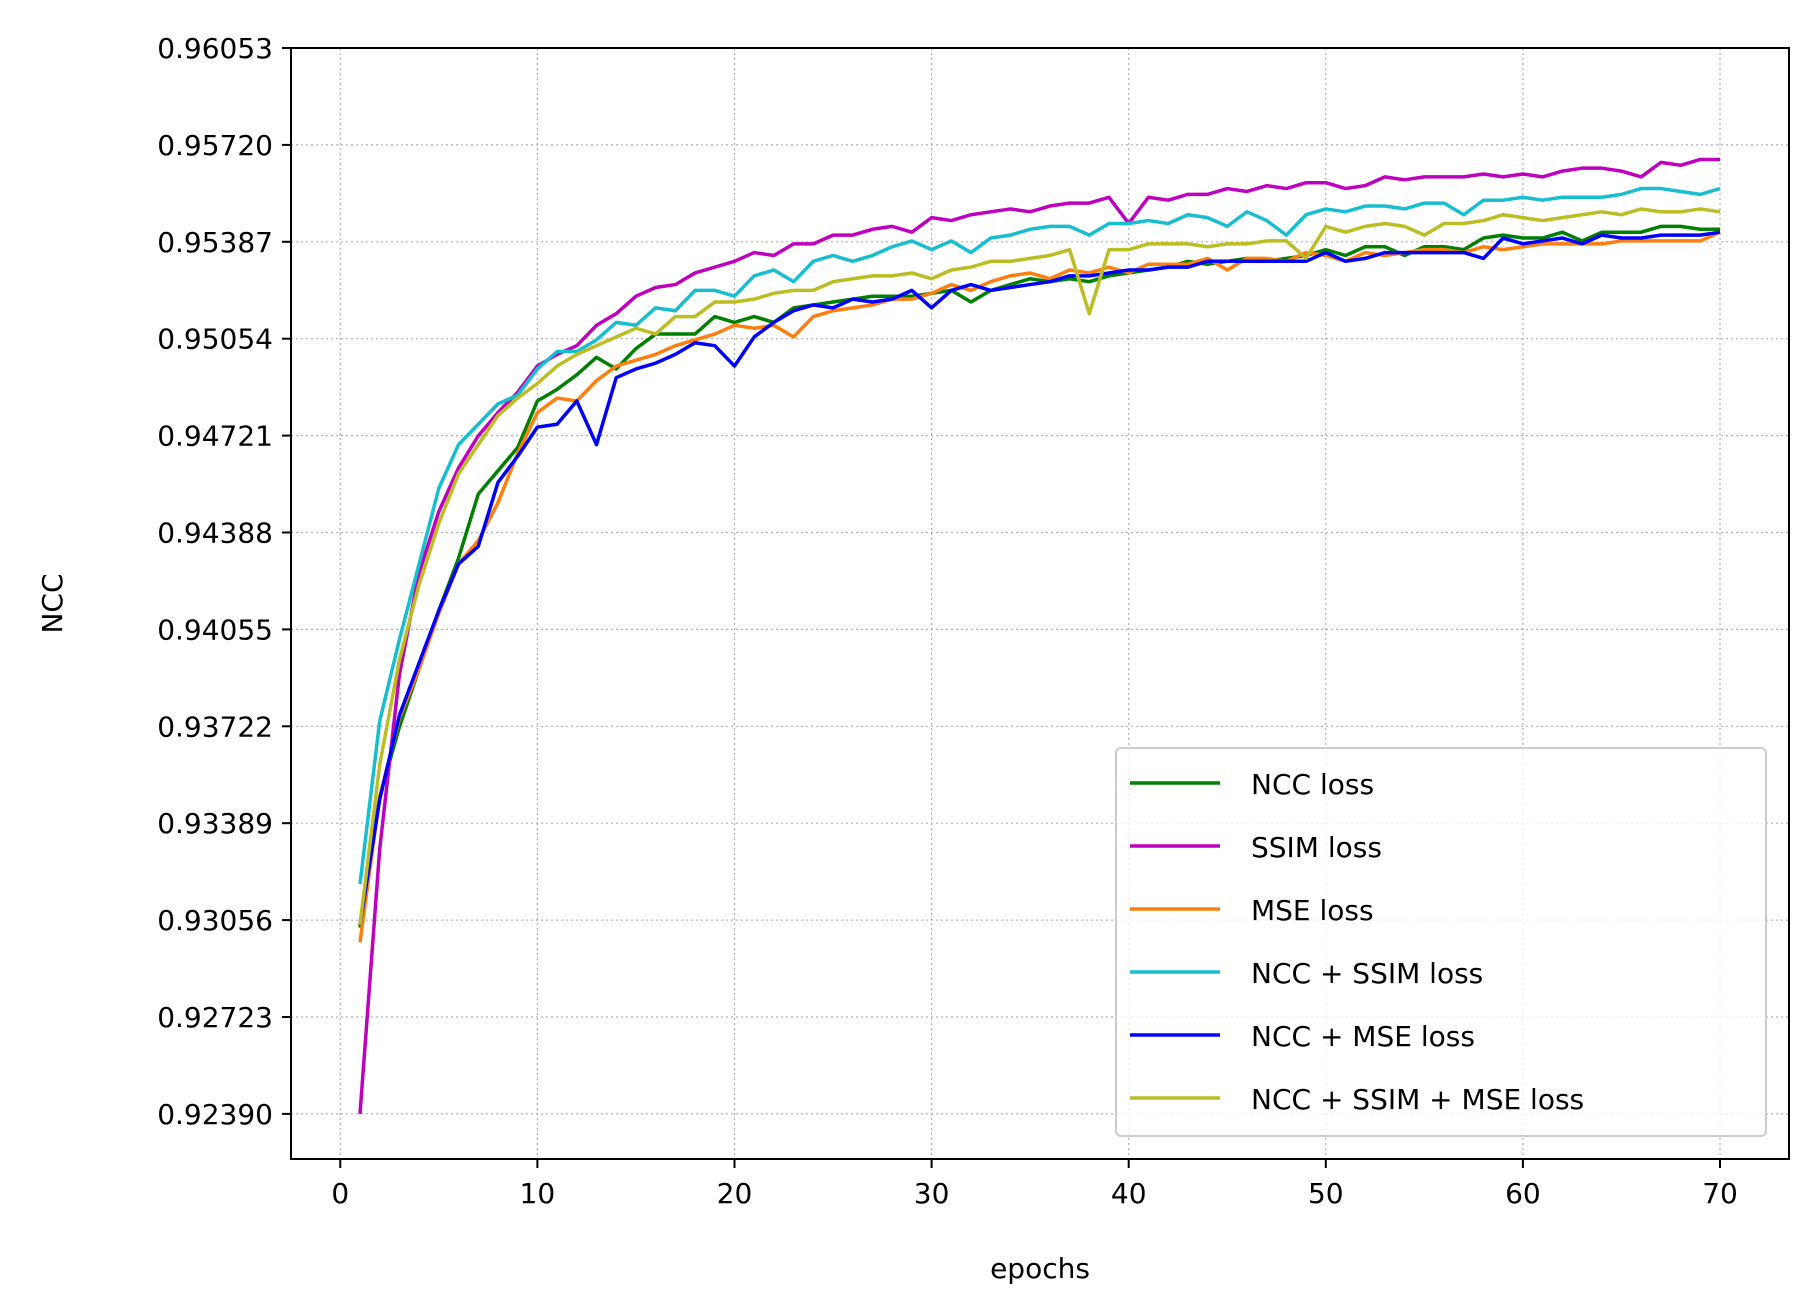 Image resolution: width=1808 pixels, height=1315 pixels. Describe the element at coordinates (215, 436) in the screenshot. I see `y-tick-label: 0.94721` at that location.